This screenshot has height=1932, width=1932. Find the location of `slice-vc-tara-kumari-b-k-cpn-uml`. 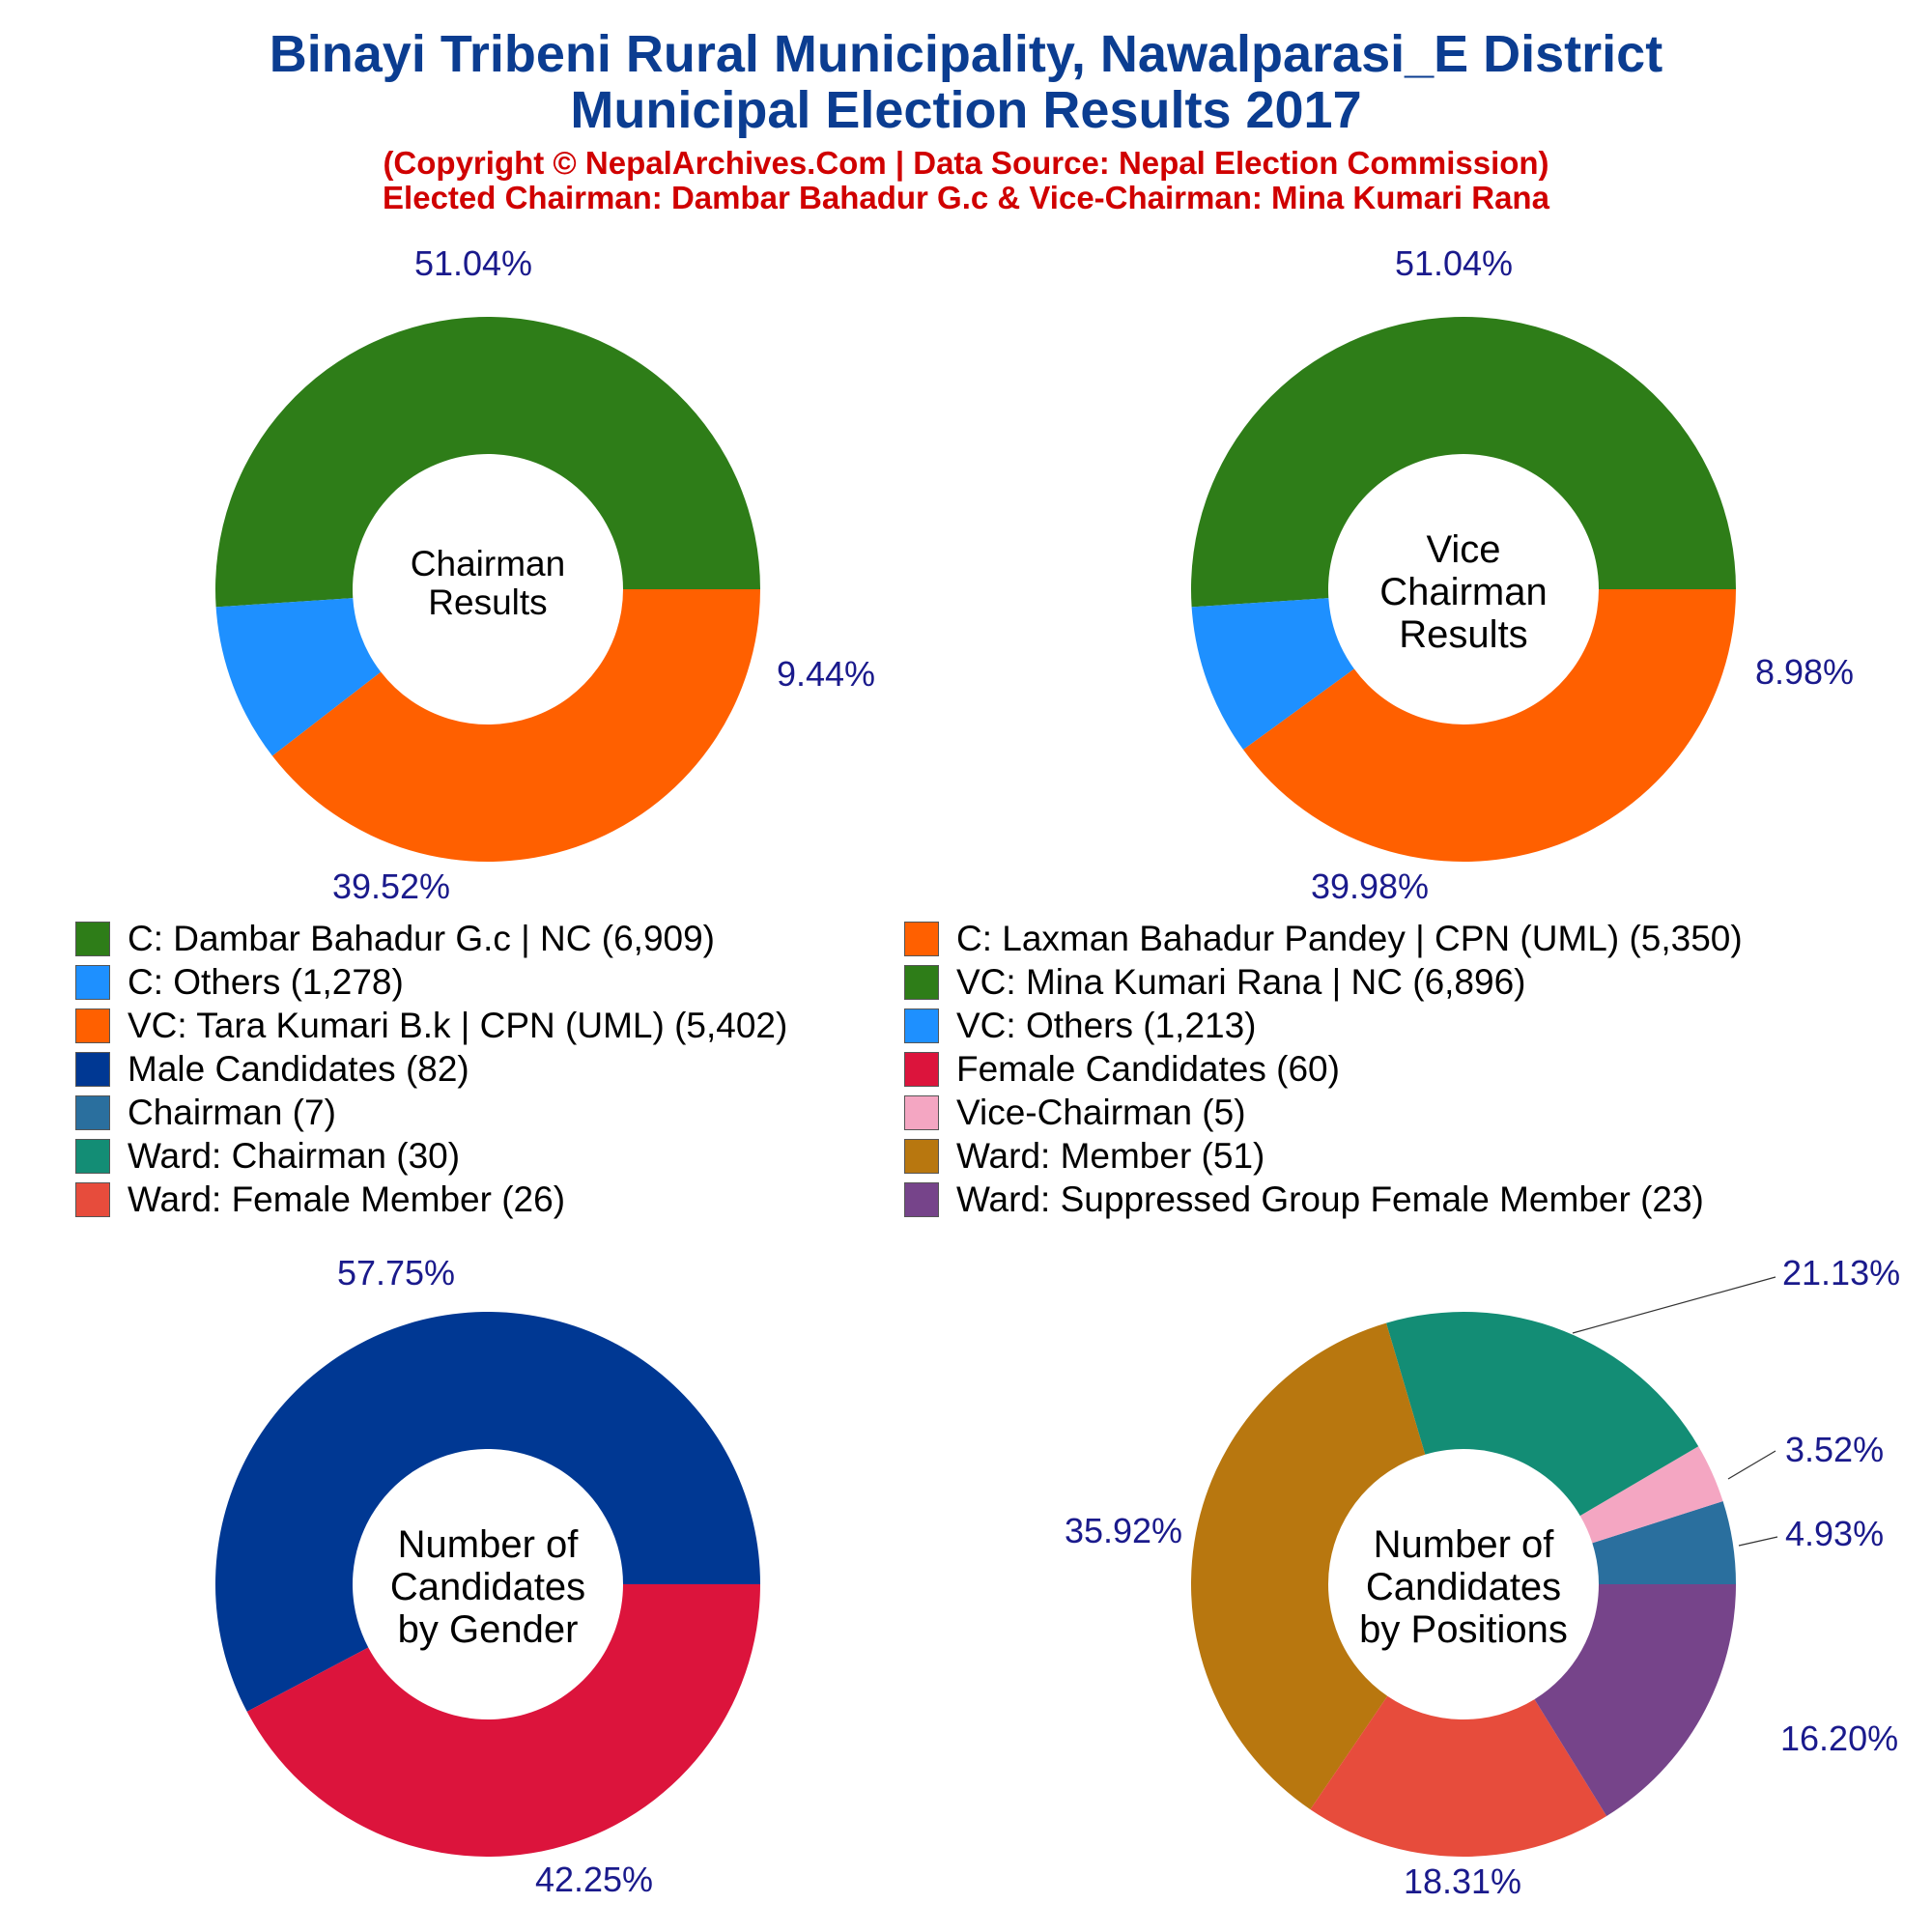

slice-vc-tara-kumari-b-k-cpn-uml is located at coordinates (1489, 725).